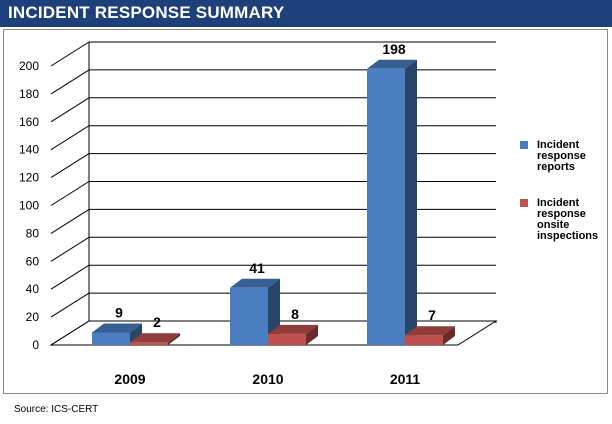 The image size is (612, 424). I want to click on legend-label: onsite, so click(553, 225).